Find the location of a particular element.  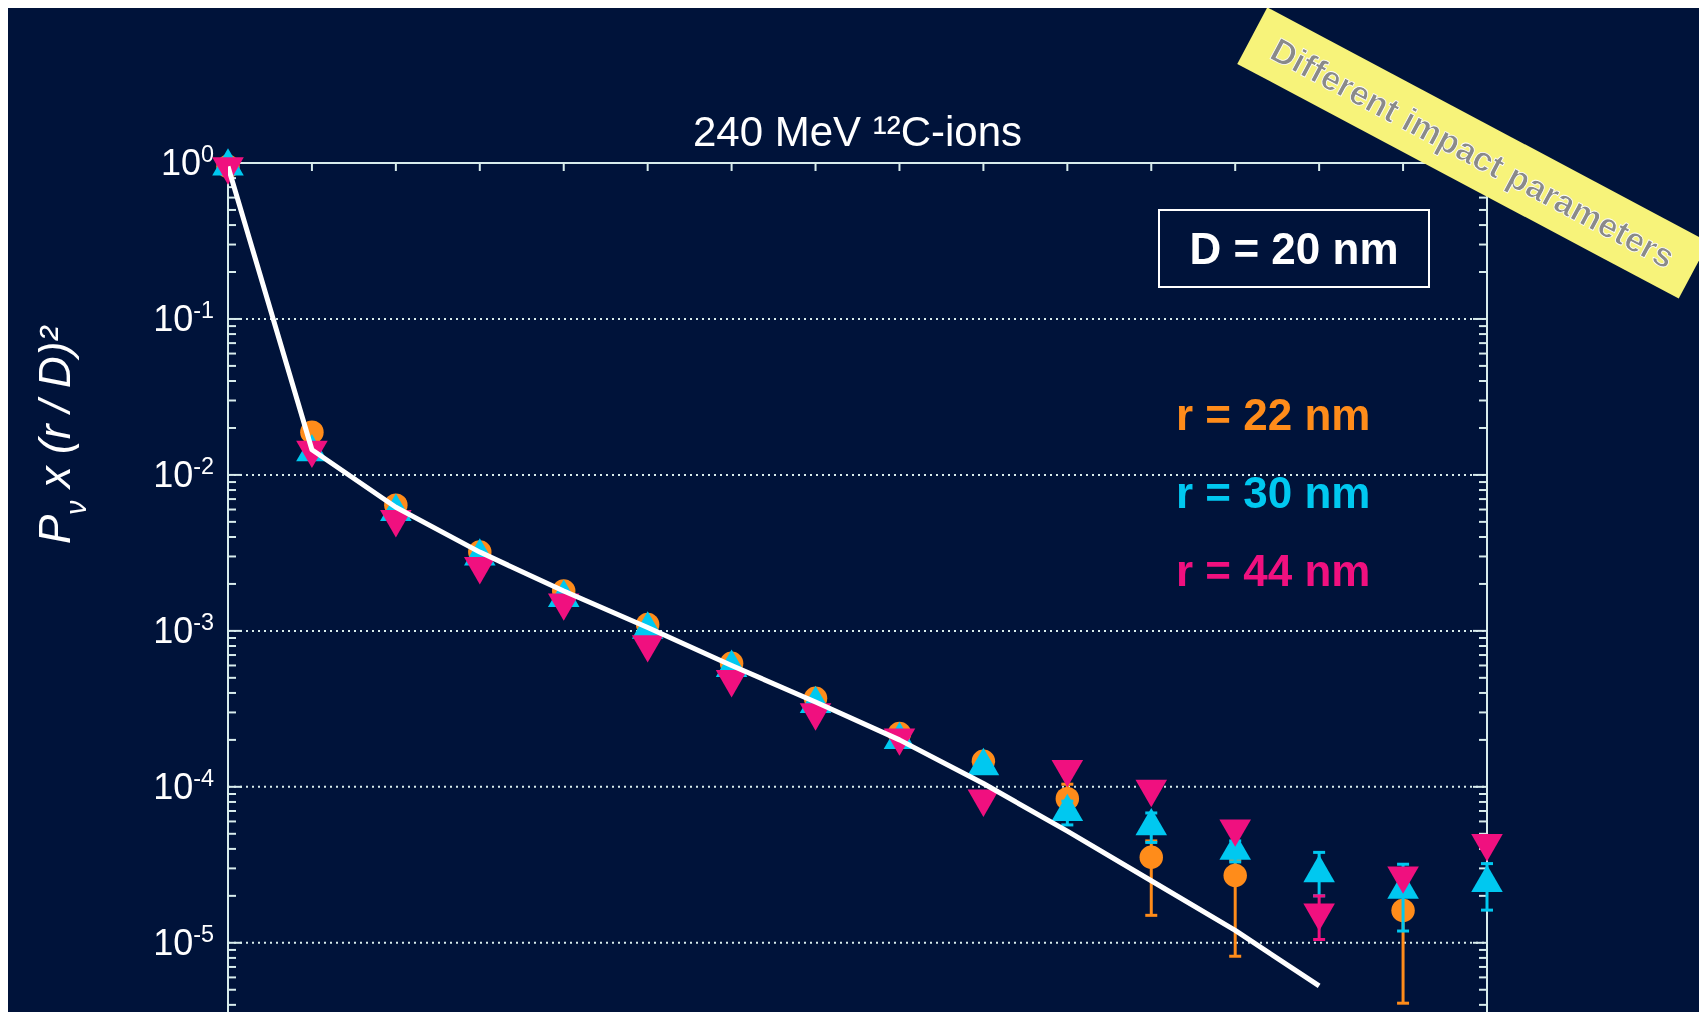

y-tick-label: 10$^{-3}$ is located at coordinates (183, 629).